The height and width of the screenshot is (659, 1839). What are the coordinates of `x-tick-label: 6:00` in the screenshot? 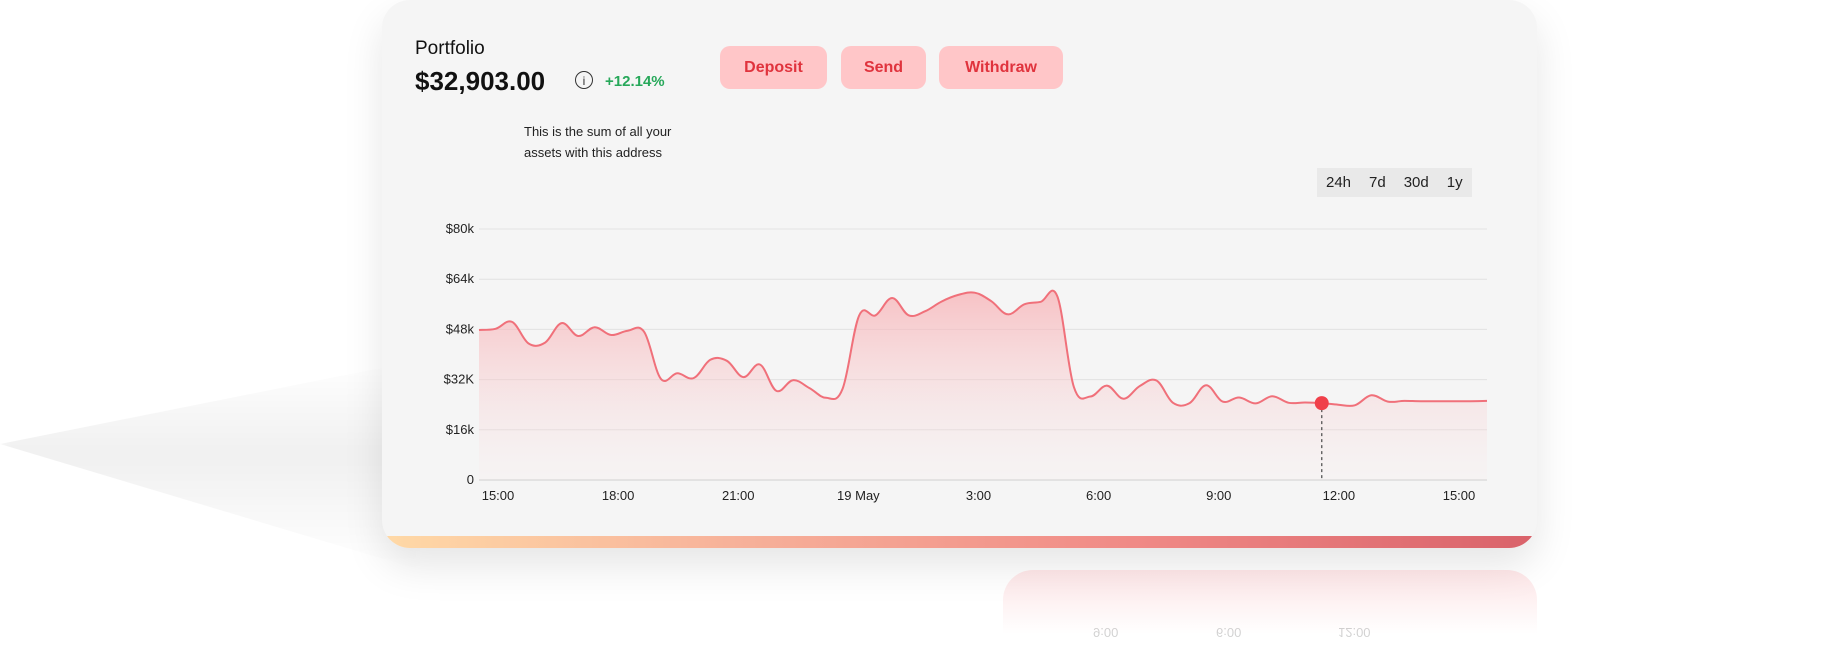 It's located at (1098, 495).